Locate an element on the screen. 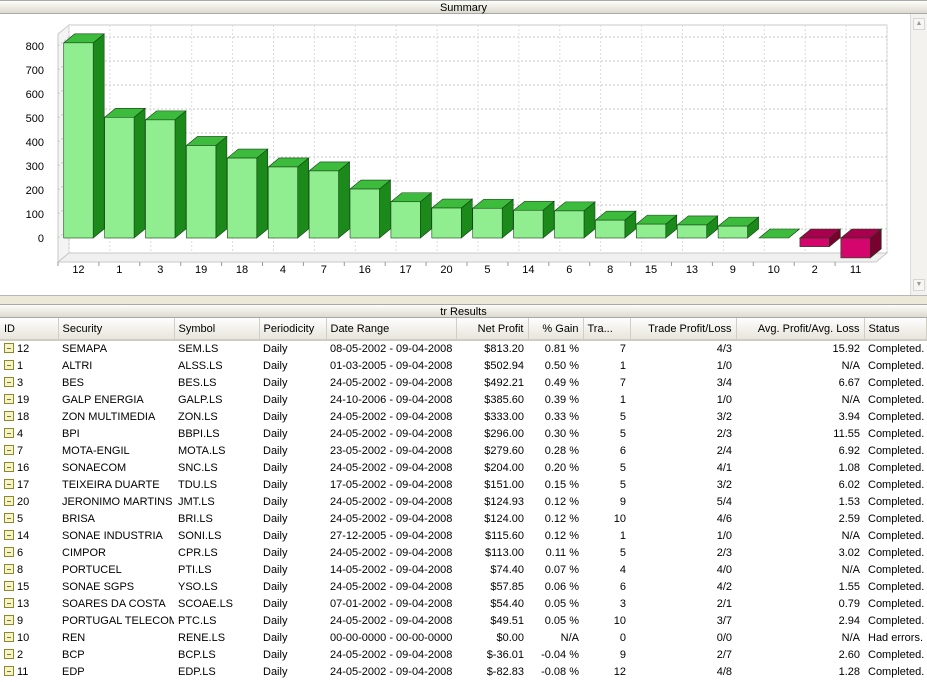 The image size is (927, 682). results-panel-title: tr Results is located at coordinates (463, 311).